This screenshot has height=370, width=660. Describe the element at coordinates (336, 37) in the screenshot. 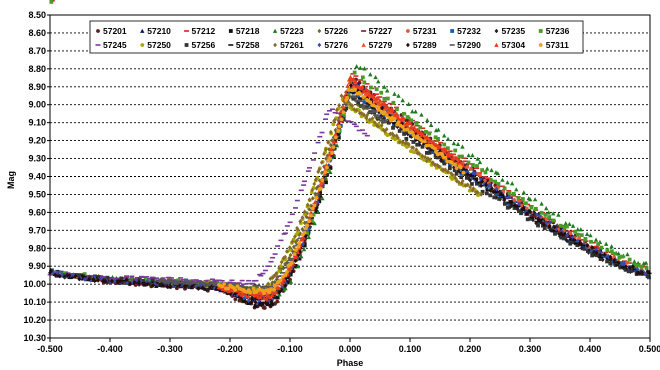

I see `legend-box` at that location.